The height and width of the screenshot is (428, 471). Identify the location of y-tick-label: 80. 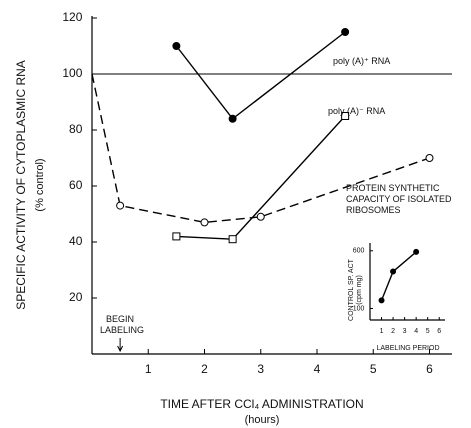
(76, 129).